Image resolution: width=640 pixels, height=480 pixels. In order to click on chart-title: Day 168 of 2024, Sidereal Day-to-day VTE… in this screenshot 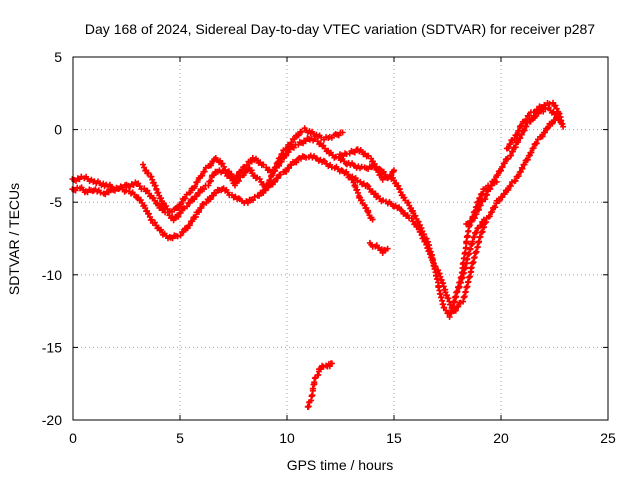, I will do `click(340, 29)`.